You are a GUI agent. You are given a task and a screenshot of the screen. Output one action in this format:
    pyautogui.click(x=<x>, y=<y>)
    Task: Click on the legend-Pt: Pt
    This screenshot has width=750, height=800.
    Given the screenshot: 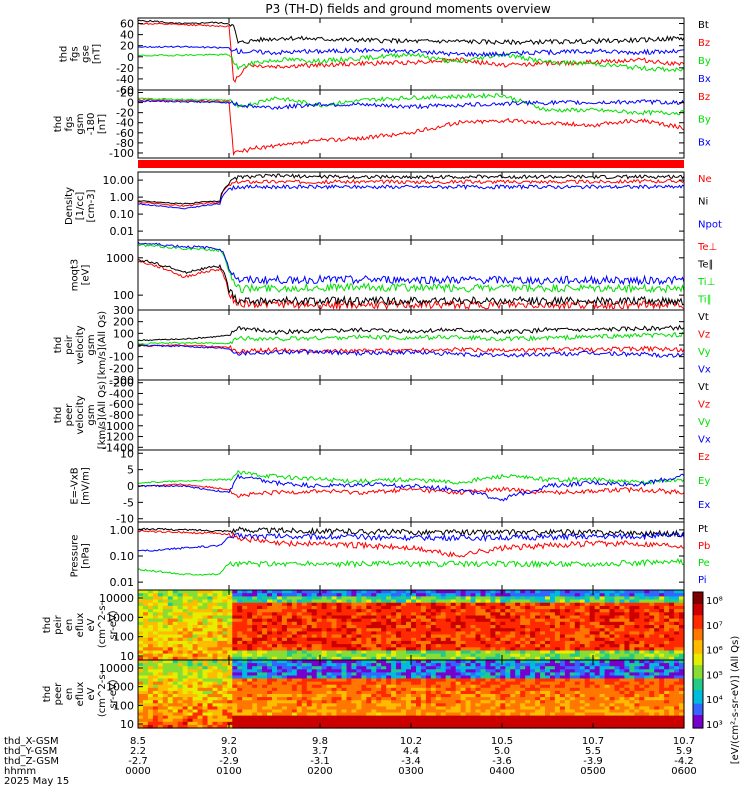 What is the action you would take?
    pyautogui.click(x=703, y=529)
    